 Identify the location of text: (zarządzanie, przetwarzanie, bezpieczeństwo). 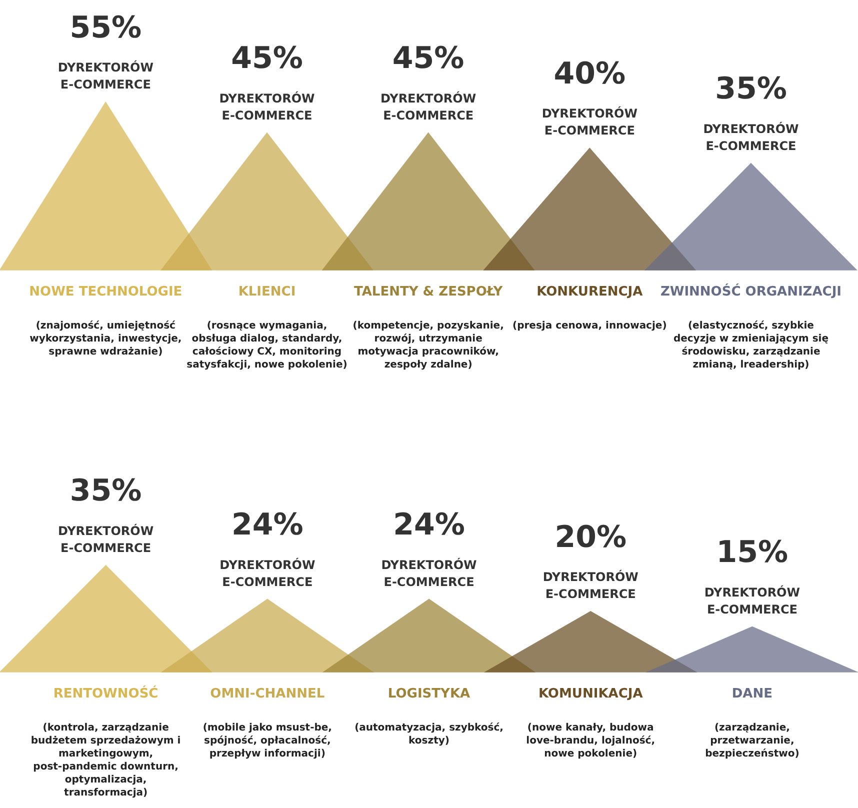
(752, 741).